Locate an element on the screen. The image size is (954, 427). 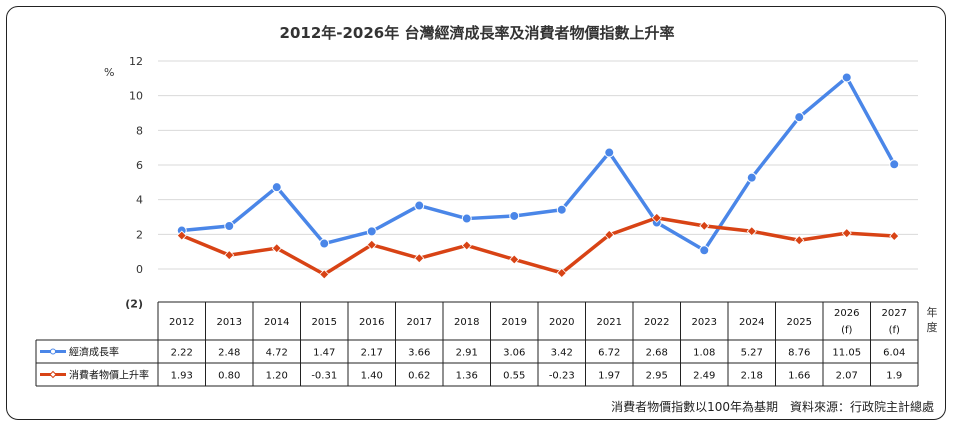
x-tick-label: 2017 is located at coordinates (419, 322).